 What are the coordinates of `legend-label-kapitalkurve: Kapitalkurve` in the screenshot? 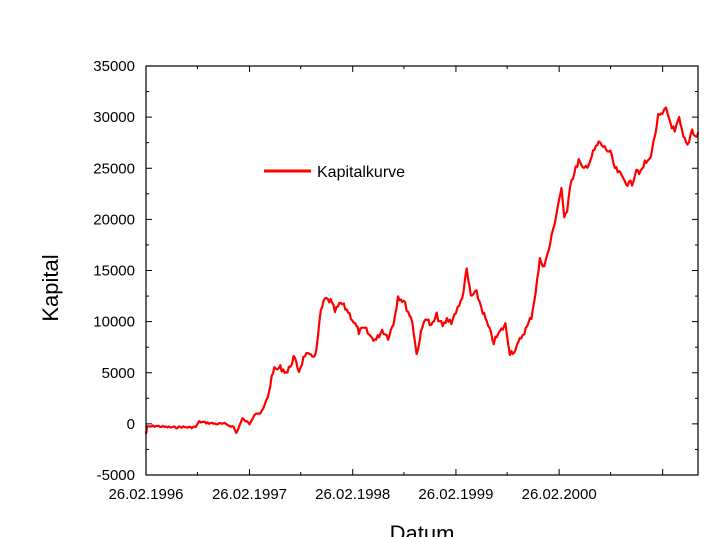 It's located at (361, 172).